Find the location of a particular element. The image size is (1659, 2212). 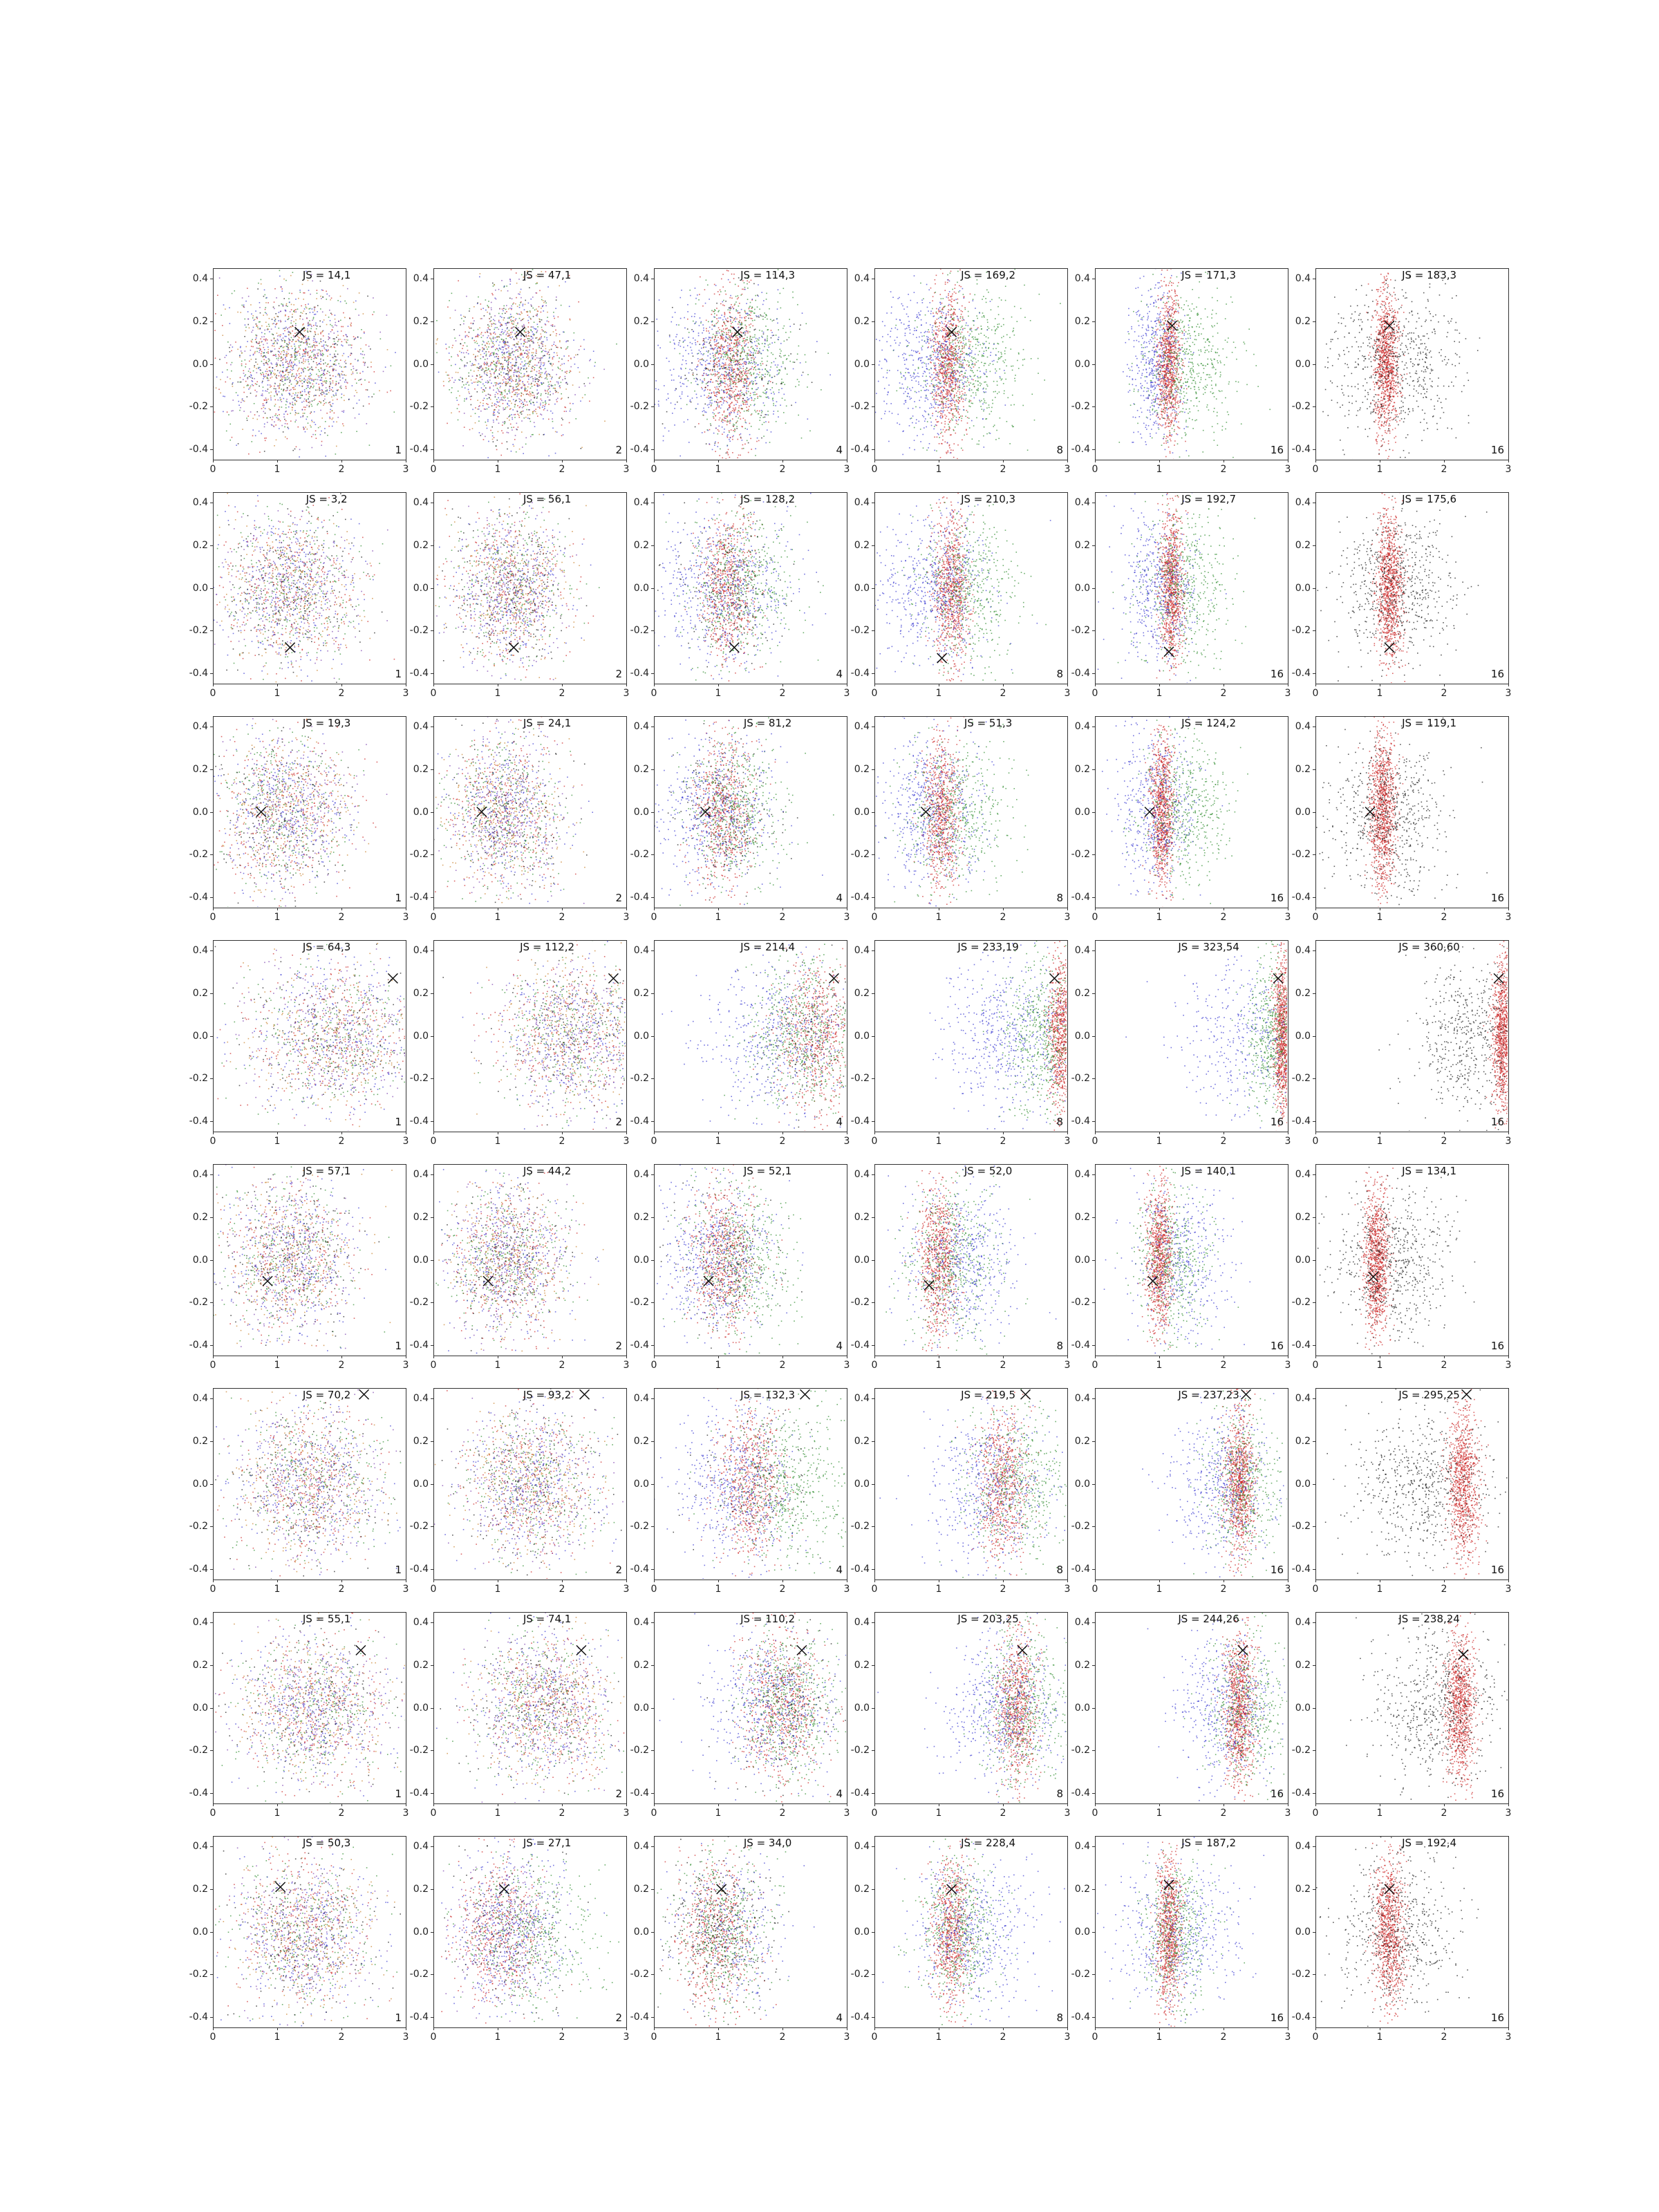

scatter-panel: JS = 244,26 16 -0.4 -0.2 0.0 0.2 0.4 0 1 2 3 is located at coordinates (1180, 1713).